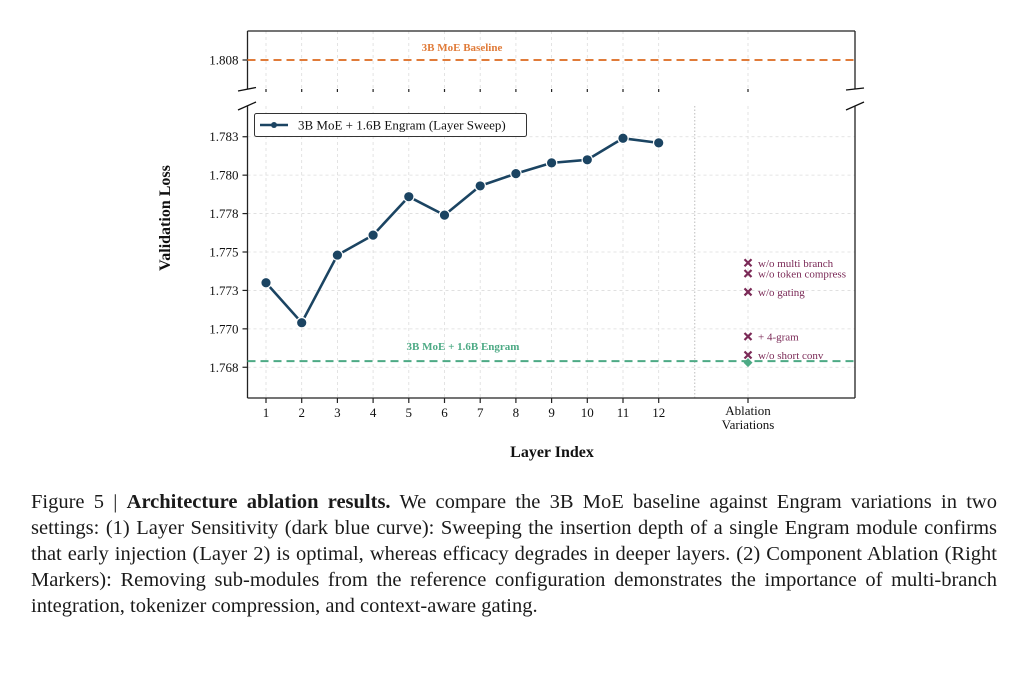 The image size is (1024, 676). Describe the element at coordinates (223, 367) in the screenshot. I see `y-tick-label: 1.768` at that location.